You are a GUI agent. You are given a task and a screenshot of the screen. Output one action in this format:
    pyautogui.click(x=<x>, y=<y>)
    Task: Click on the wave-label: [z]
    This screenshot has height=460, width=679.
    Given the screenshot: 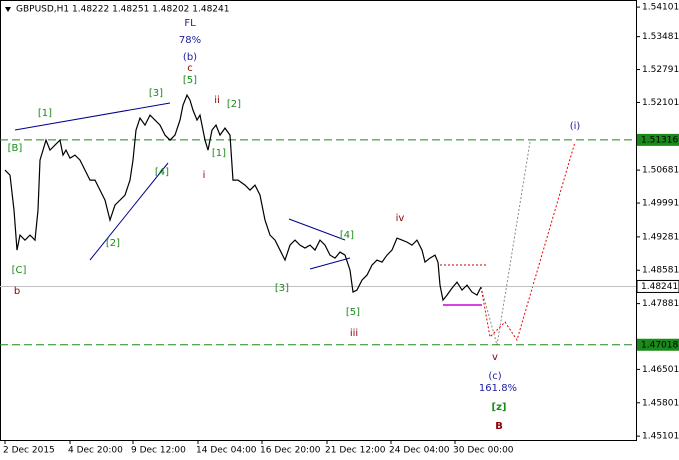 What is the action you would take?
    pyautogui.click(x=499, y=407)
    